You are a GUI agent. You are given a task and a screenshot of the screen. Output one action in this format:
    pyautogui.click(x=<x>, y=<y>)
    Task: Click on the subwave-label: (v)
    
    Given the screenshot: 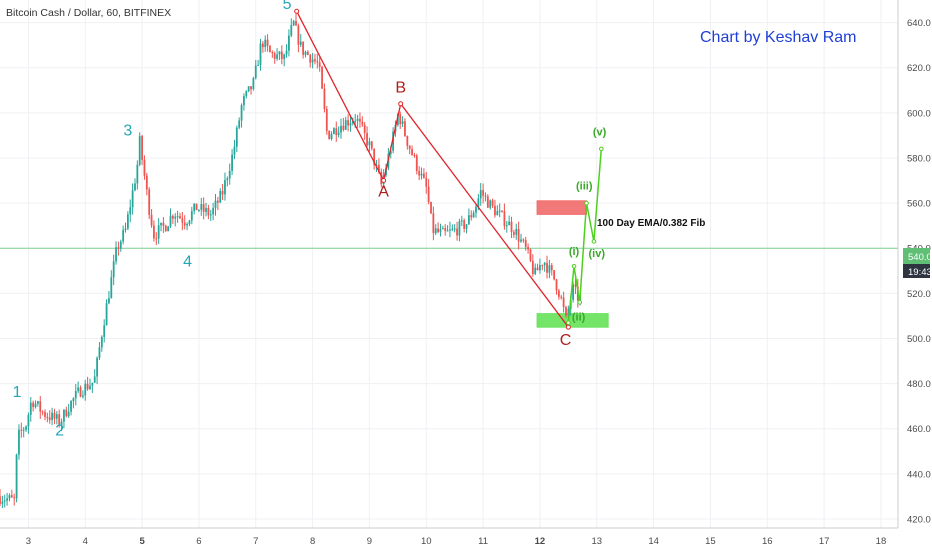 What is the action you would take?
    pyautogui.click(x=600, y=132)
    